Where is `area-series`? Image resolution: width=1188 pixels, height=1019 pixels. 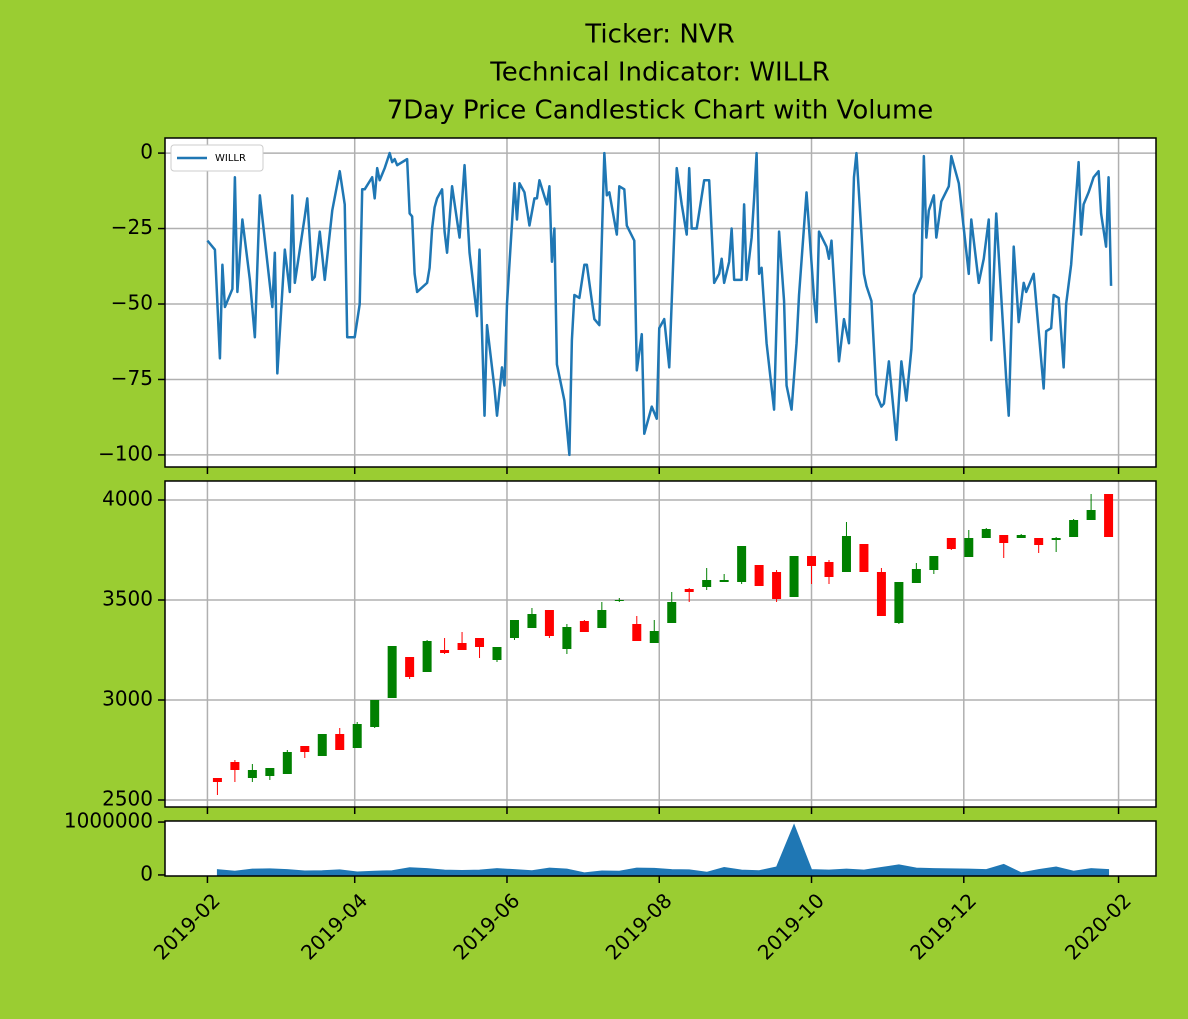 area-series is located at coordinates (663, 849).